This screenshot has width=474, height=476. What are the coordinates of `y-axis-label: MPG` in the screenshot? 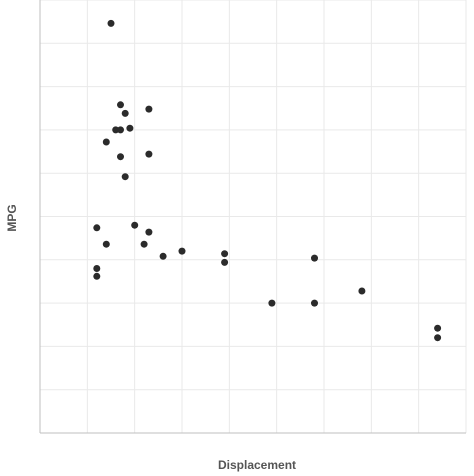 It's located at (12, 217).